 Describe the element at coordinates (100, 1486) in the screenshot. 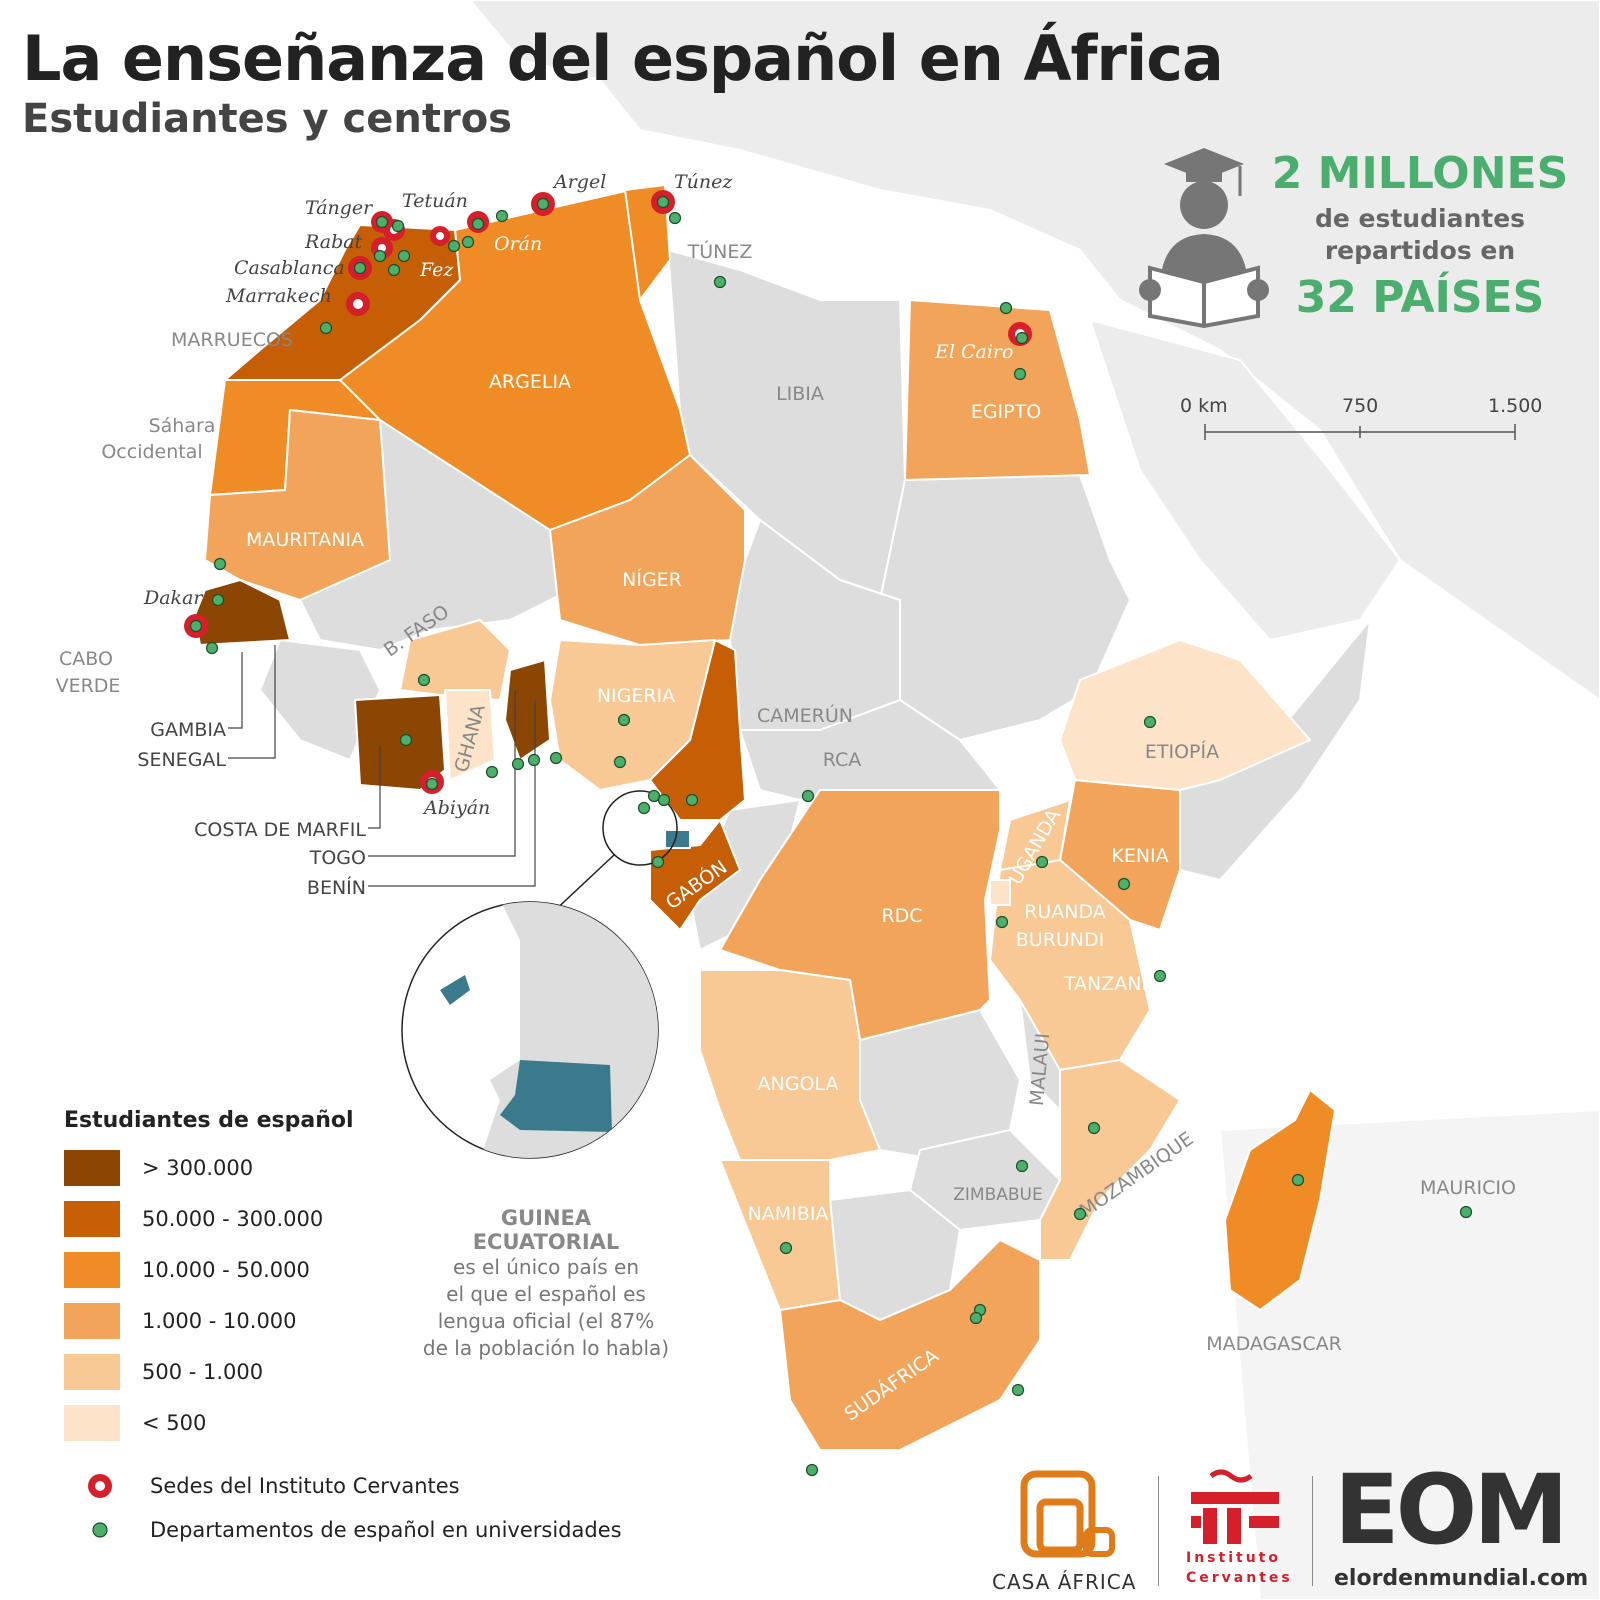

I see `cervantes-marker-icon` at that location.